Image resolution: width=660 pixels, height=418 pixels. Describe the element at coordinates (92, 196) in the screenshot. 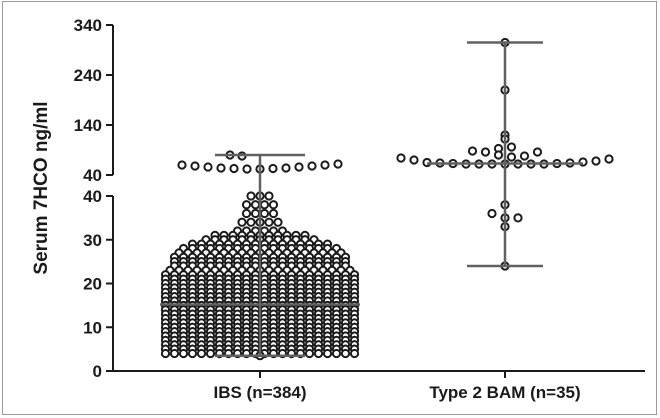

I see `y-tick-label-lower: 40` at that location.